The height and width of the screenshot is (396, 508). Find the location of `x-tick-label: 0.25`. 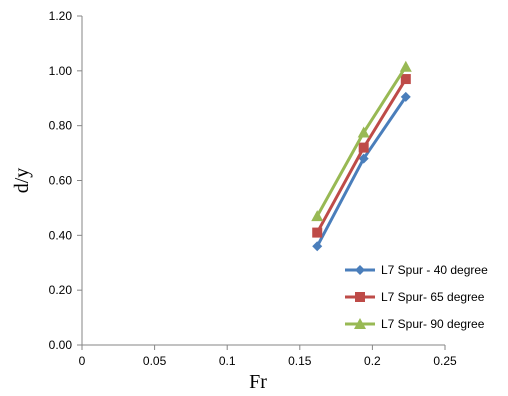

x-tick-label: 0.25 is located at coordinates (445, 361).